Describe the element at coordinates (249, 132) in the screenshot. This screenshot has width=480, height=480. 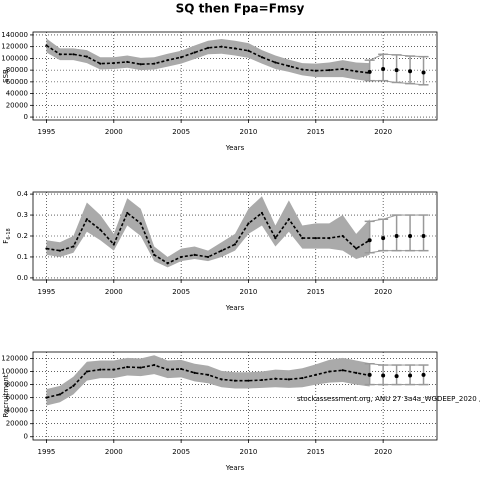
I see `x-tick-label: 2010` at that location.